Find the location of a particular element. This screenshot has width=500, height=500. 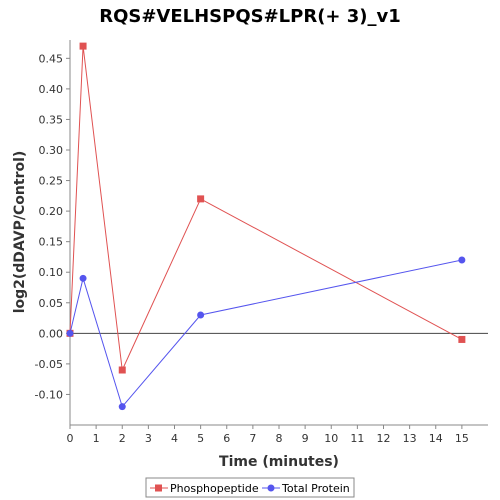

y-axis-label: log2(dDAVP/Control) is located at coordinates (20, 232).